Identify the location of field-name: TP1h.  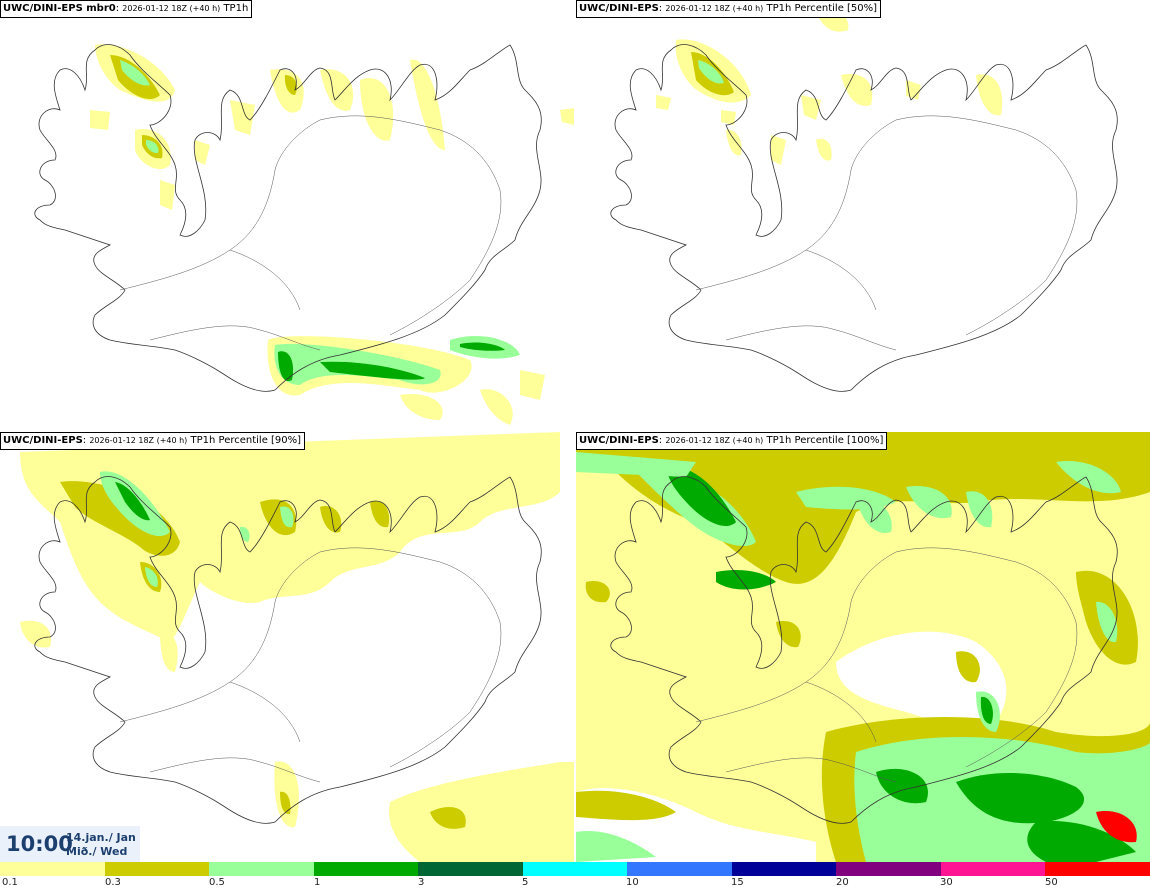
(236, 8).